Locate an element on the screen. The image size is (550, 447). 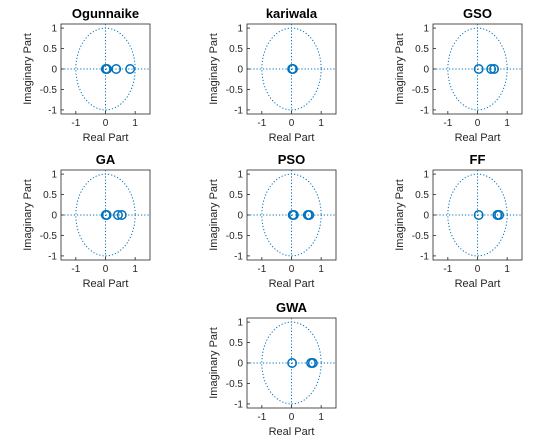
subplot-3: -1 0 1 1 0.5 0 -0.5 -1 GA Real Part Imaginary Part is located at coordinates (86, 221).